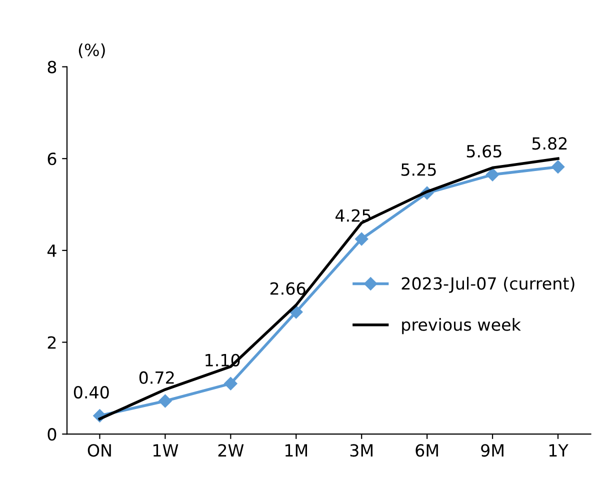 This screenshot has height=477, width=609. Describe the element at coordinates (549, 143) in the screenshot. I see `data-label: 5.82` at that location.